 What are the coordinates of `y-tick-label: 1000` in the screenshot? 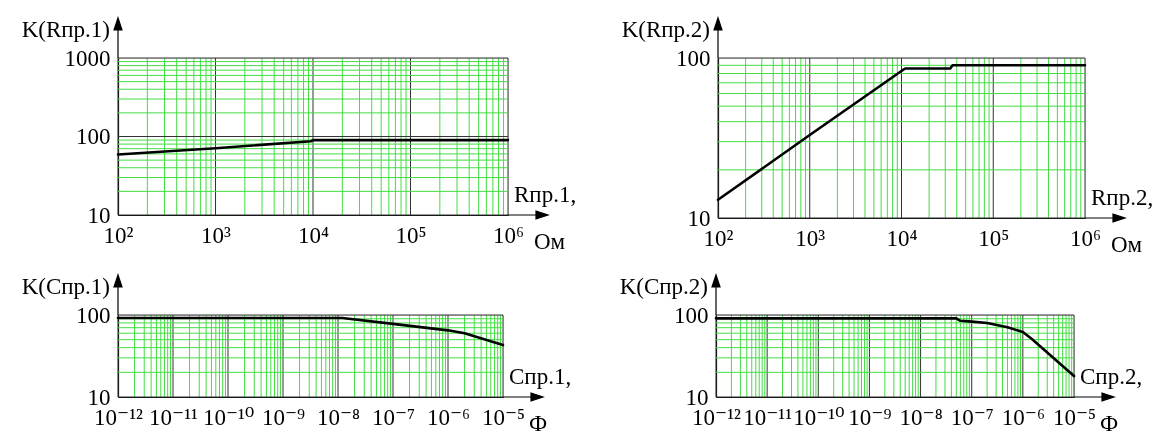 It's located at (87, 58).